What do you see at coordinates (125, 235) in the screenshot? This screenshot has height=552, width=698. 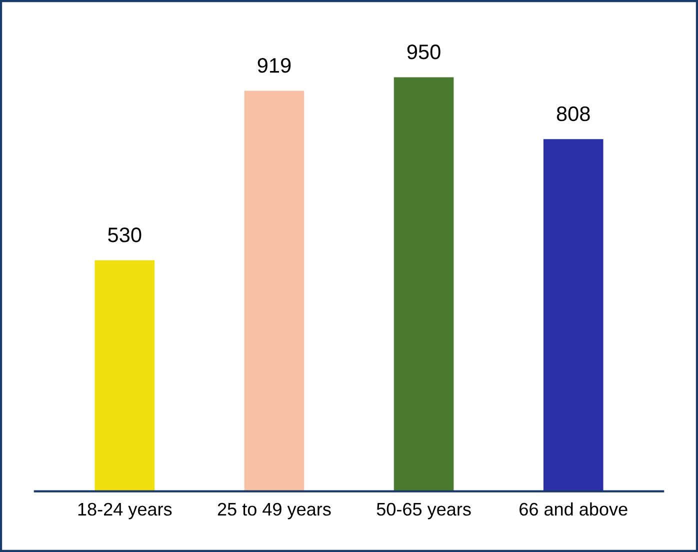 I see `data-label: 530` at bounding box center [125, 235].